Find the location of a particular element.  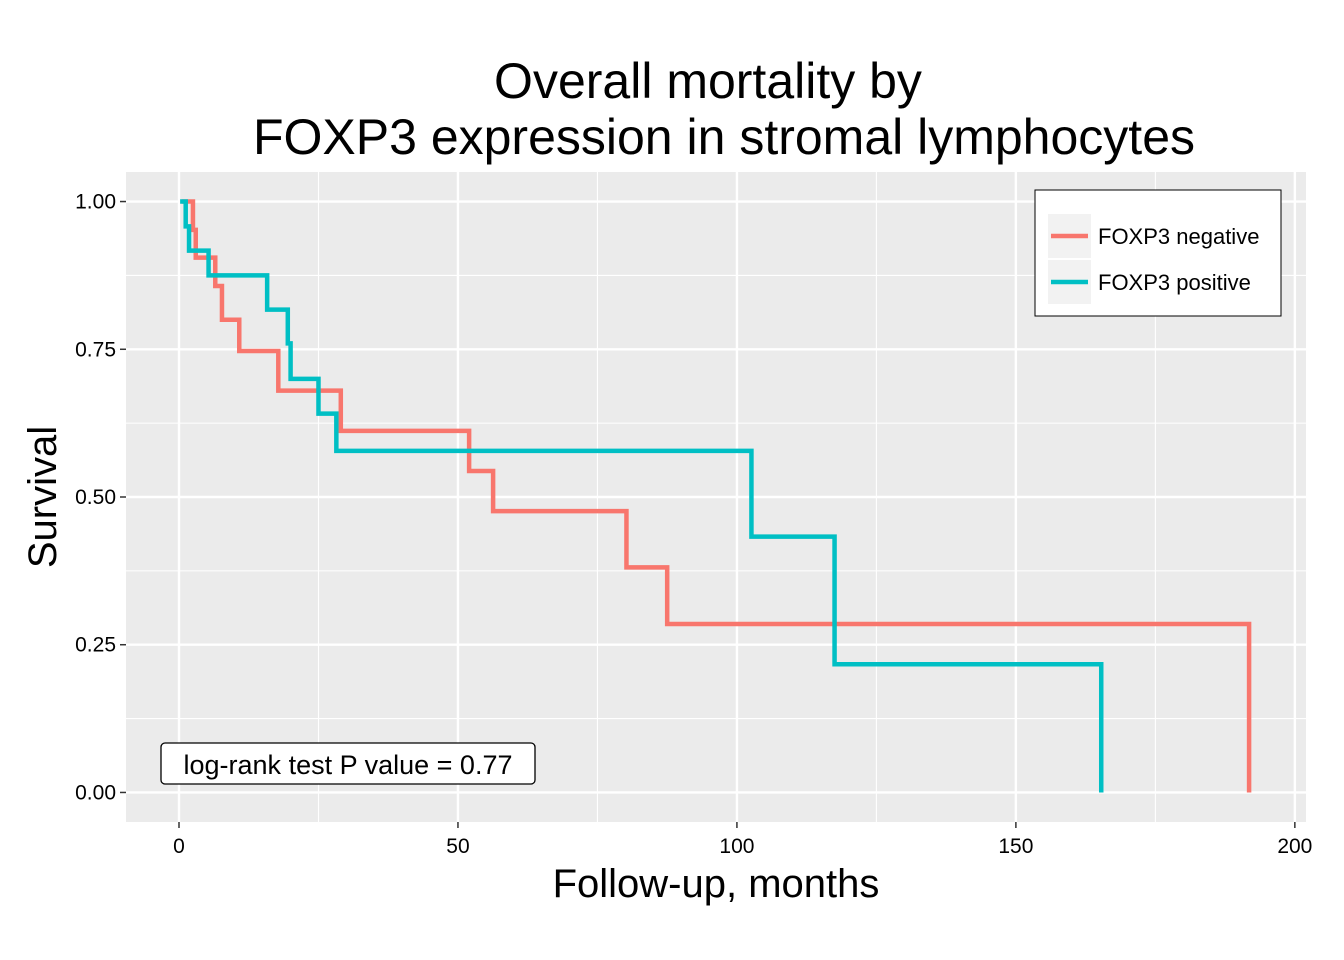

y-tick-label: 0.00 is located at coordinates (95, 792).